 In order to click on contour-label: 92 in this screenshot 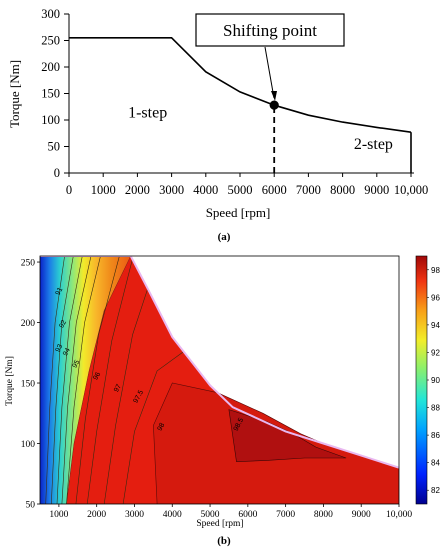, I will do `click(63, 324)`.